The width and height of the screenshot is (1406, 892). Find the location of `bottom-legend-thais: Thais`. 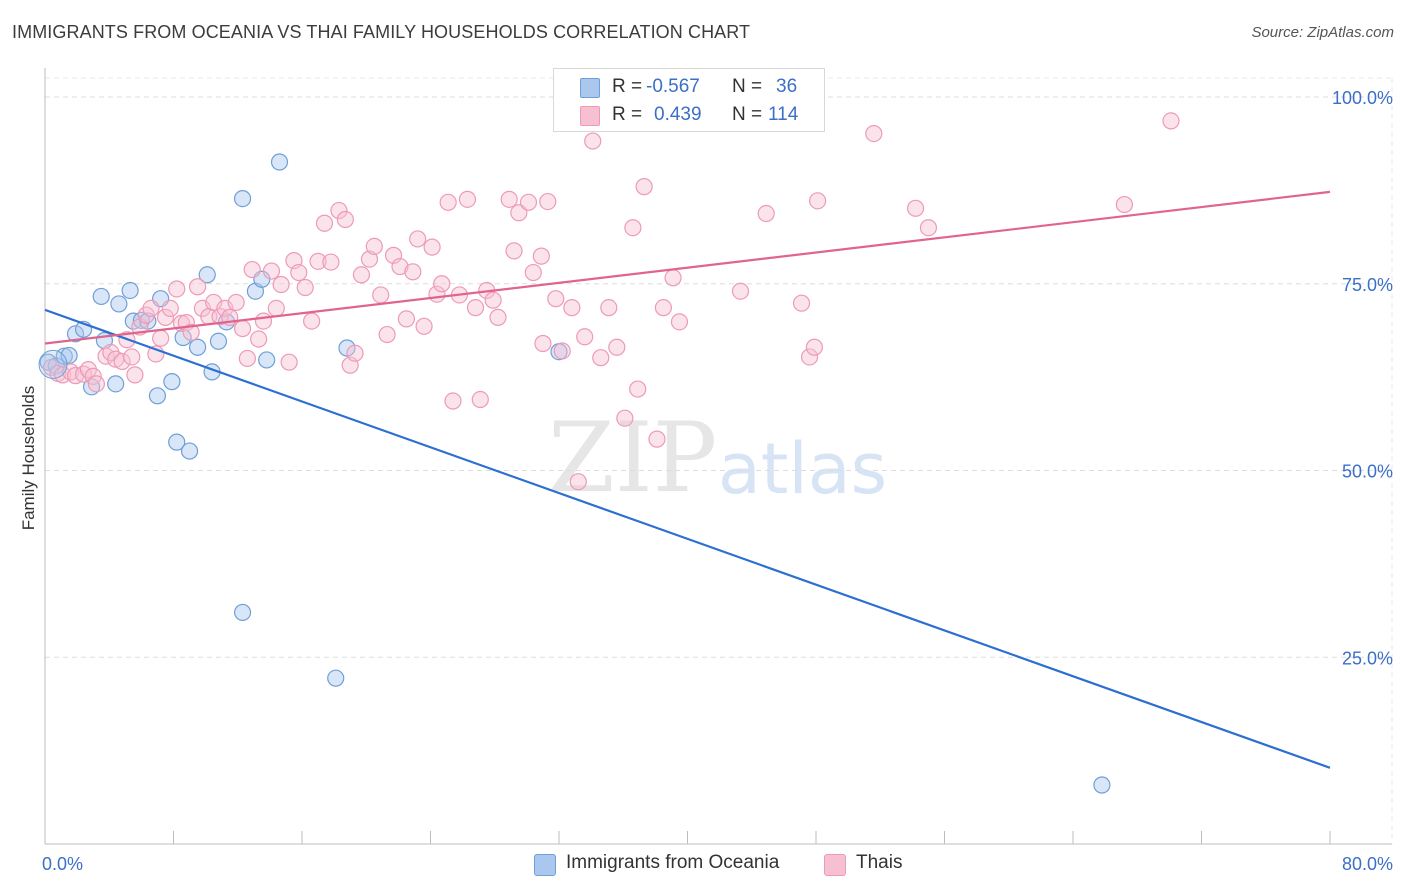

bottom-legend-thais: Thais is located at coordinates (884, 864).